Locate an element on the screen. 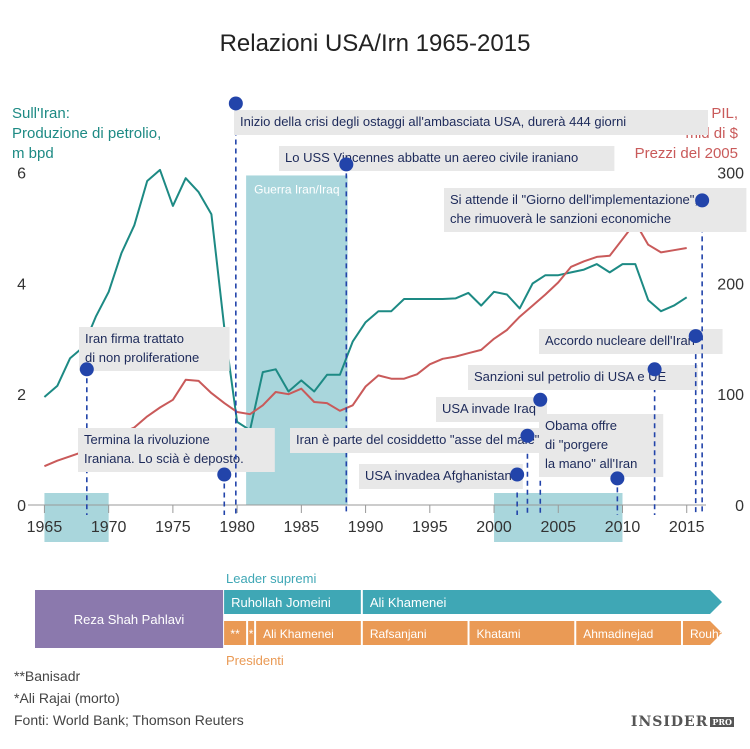 The width and height of the screenshot is (750, 749). x-tick-label: 1980 is located at coordinates (237, 527).